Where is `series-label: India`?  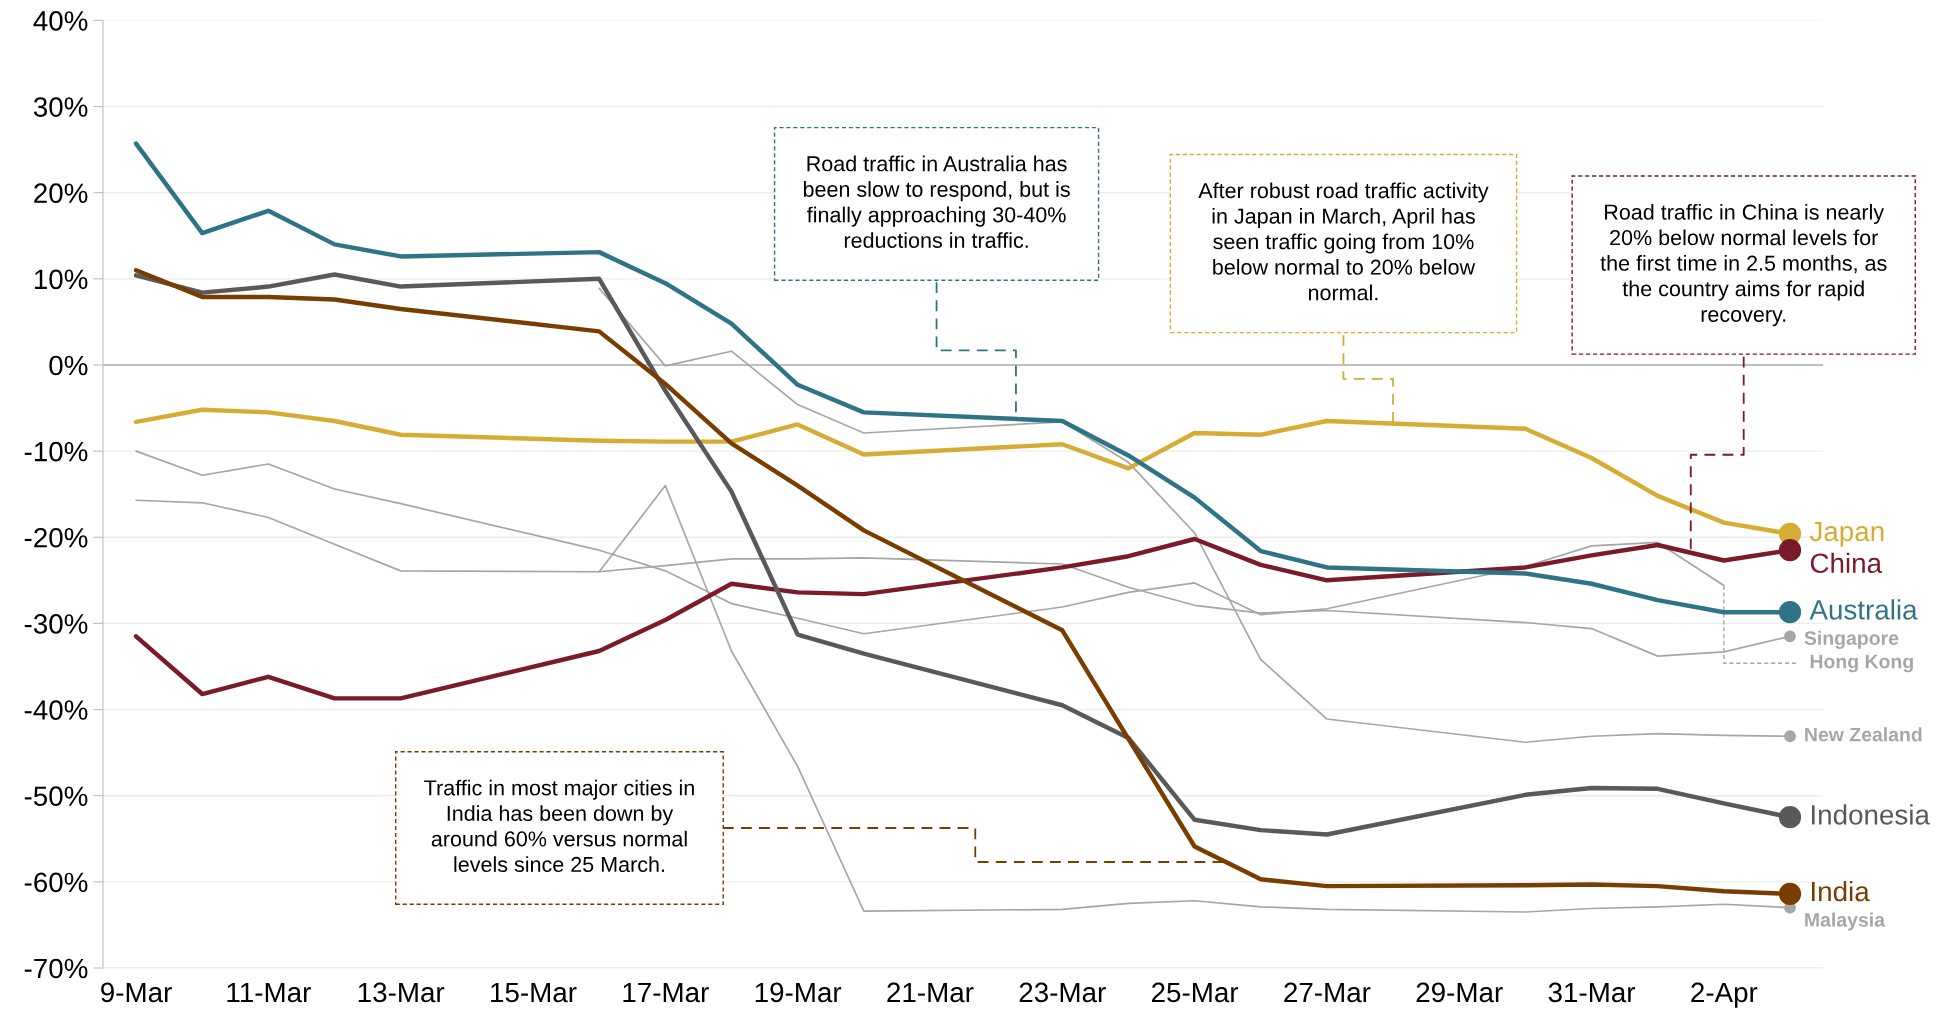 series-label: India is located at coordinates (1841, 891).